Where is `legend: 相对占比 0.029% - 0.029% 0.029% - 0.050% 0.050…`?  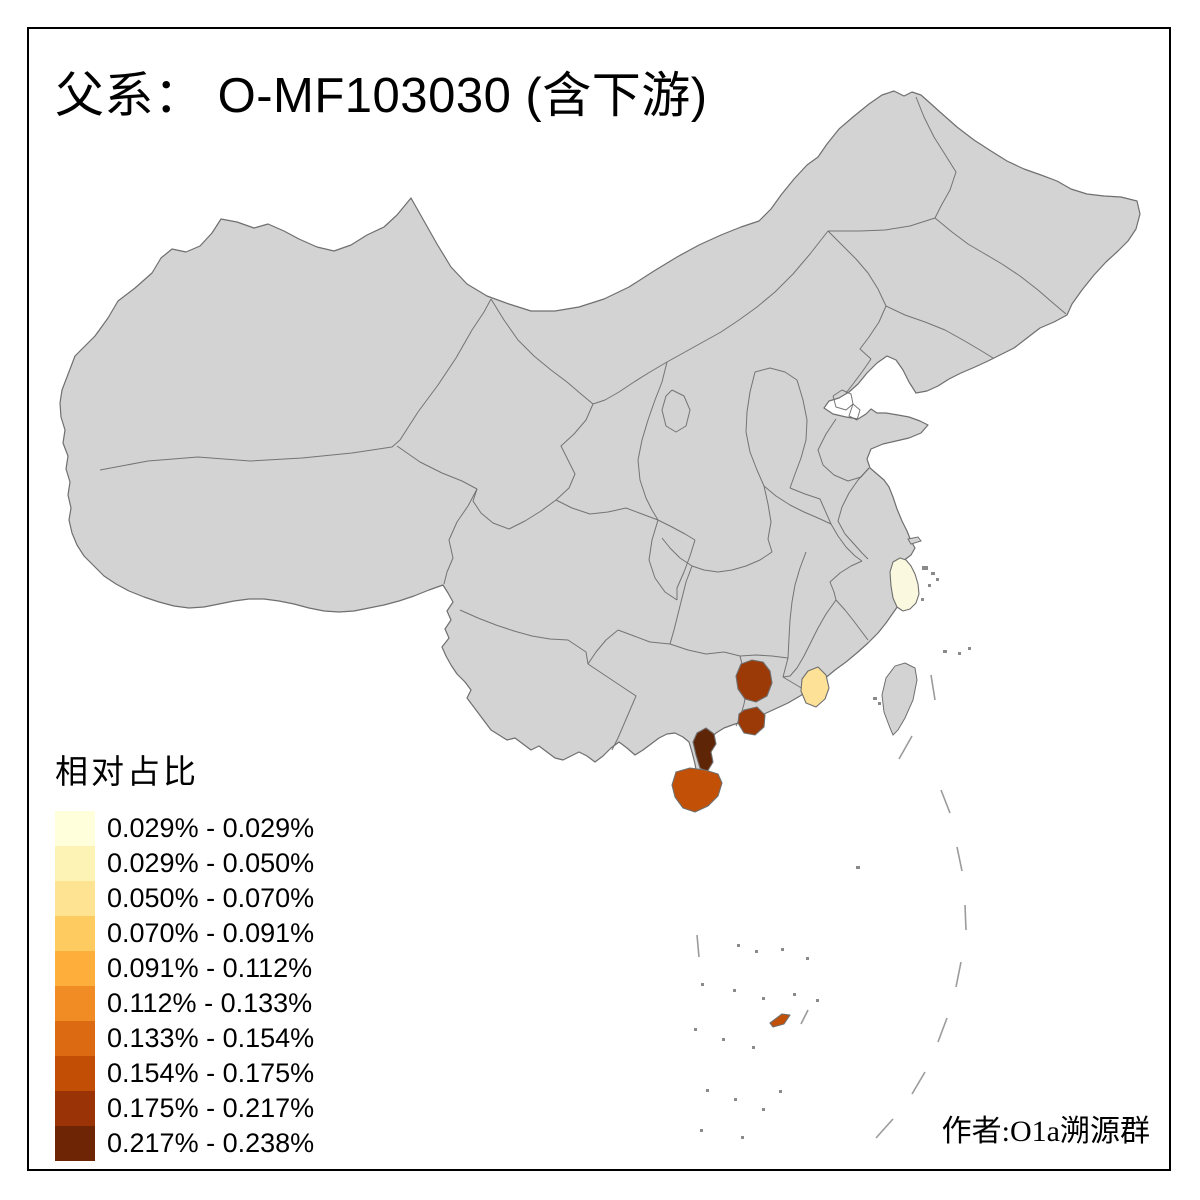 legend: 相对占比 0.029% - 0.029% 0.029% - 0.050% 0.050… is located at coordinates (225, 953).